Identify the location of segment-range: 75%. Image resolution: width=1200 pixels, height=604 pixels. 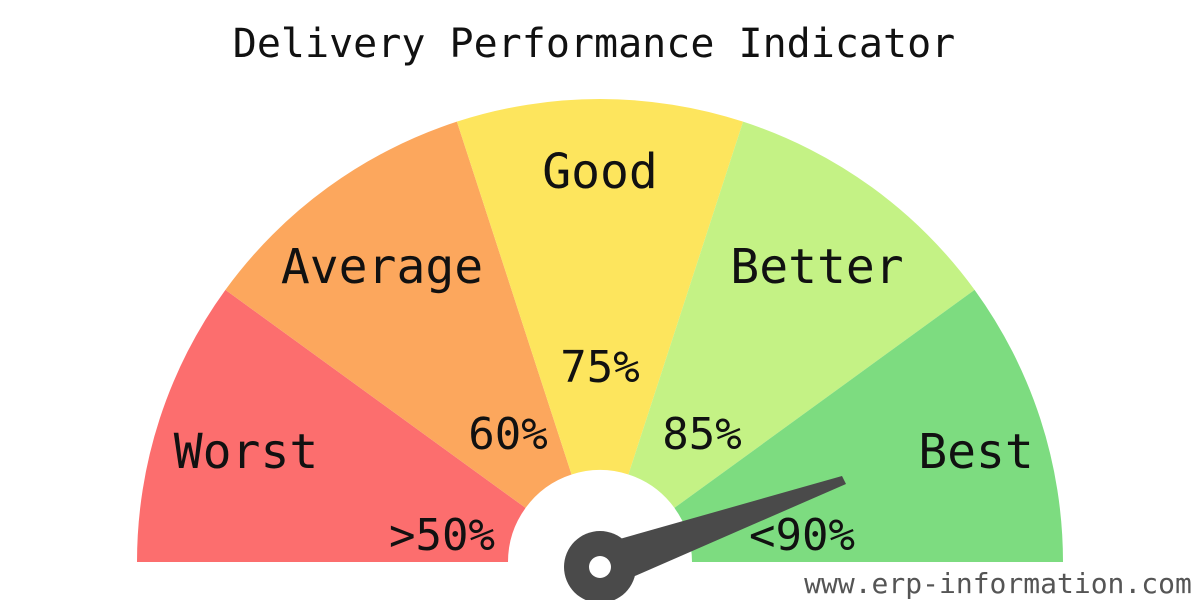
(599, 367).